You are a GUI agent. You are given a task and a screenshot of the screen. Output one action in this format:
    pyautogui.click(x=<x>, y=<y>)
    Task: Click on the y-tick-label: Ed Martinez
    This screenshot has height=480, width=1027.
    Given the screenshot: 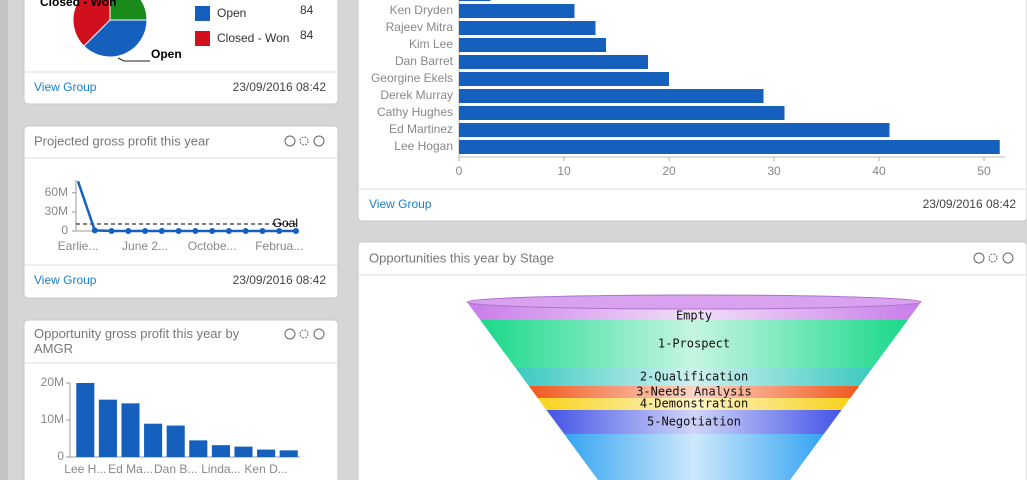 What is the action you would take?
    pyautogui.click(x=421, y=129)
    